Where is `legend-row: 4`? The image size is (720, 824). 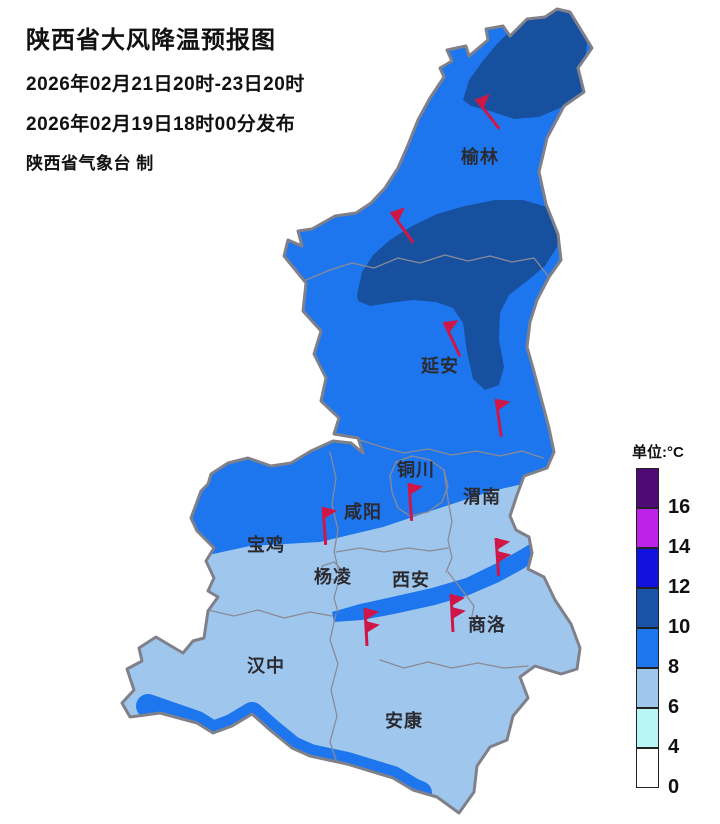
legend-row: 4 is located at coordinates (675, 733).